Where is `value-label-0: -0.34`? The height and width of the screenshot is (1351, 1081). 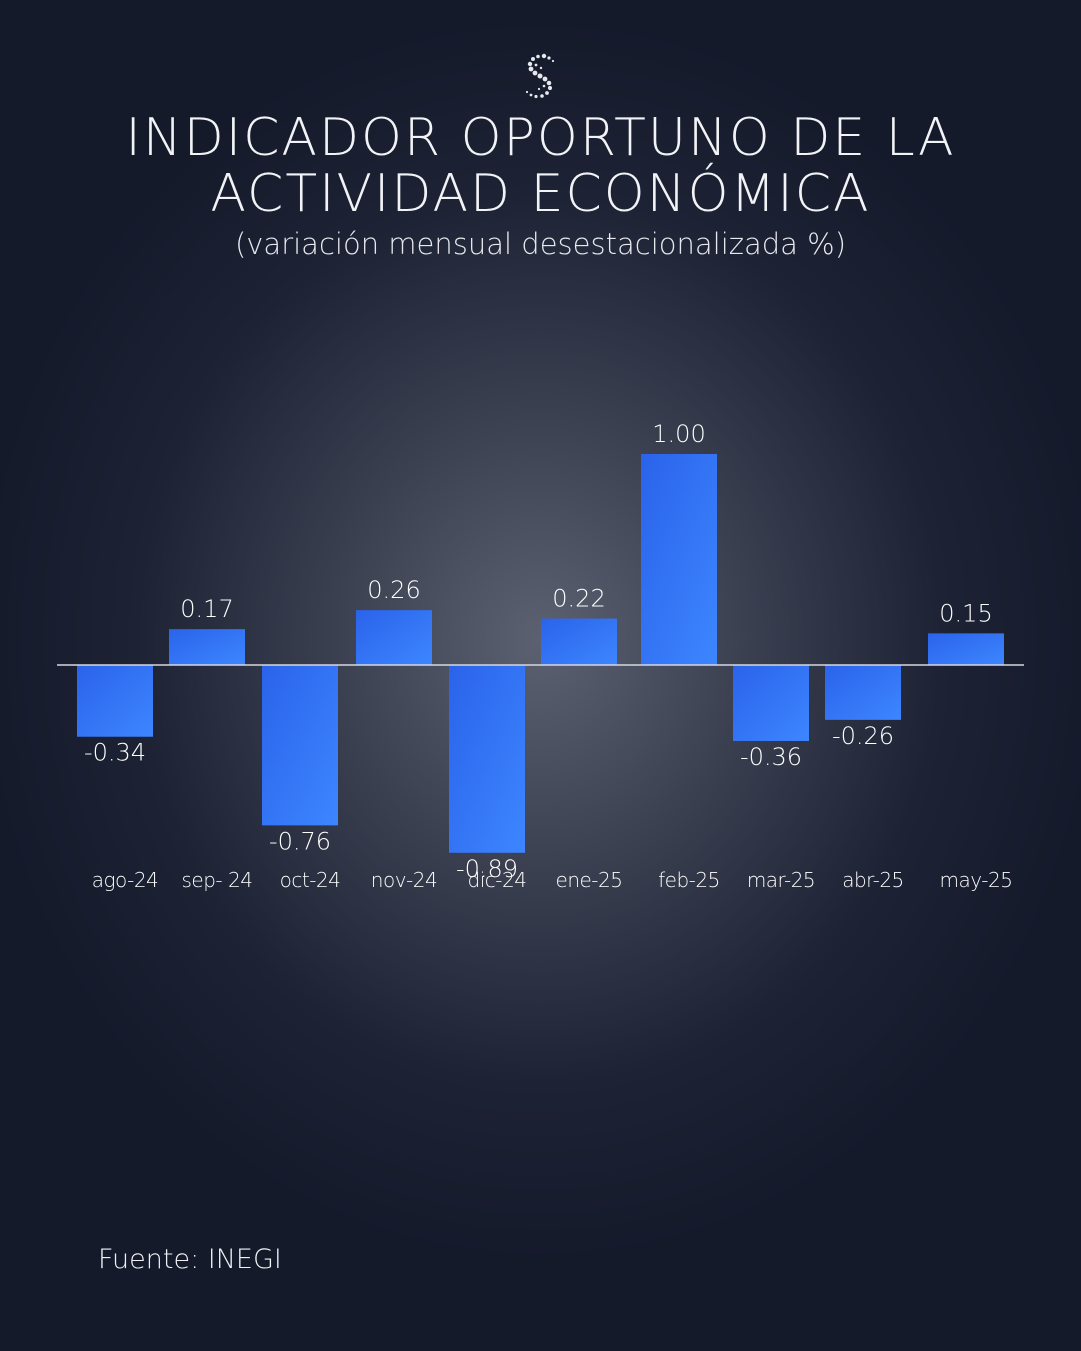
value-label-0: -0.34 is located at coordinates (115, 753).